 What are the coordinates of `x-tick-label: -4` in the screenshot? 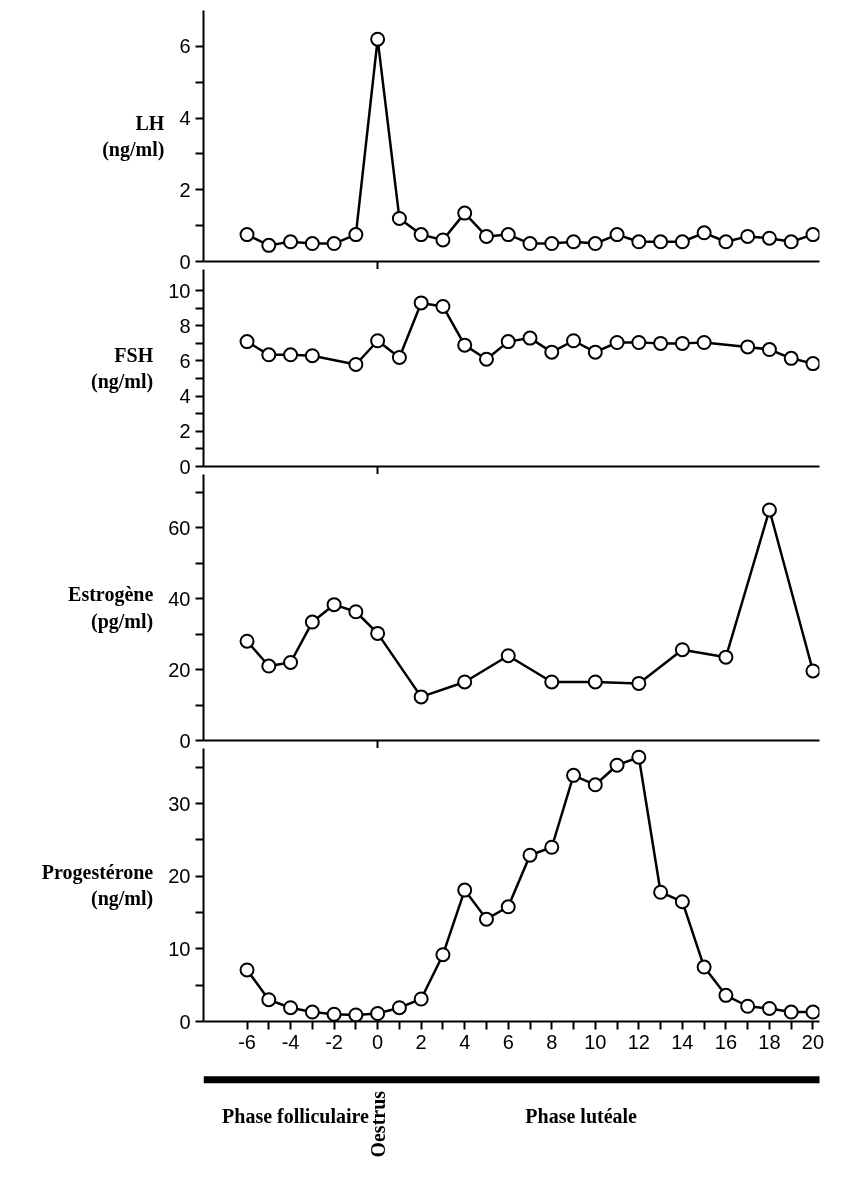 It's located at (290, 1041).